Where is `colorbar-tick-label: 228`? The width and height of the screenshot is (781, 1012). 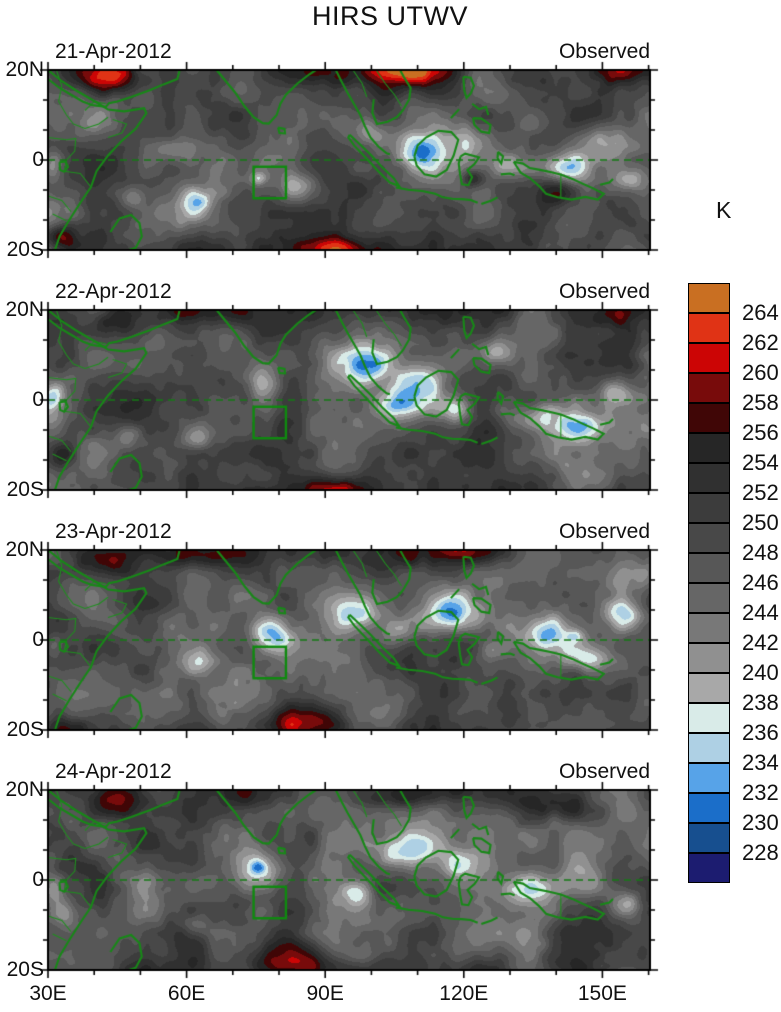
colorbar-tick-label: 228 is located at coordinates (760, 852).